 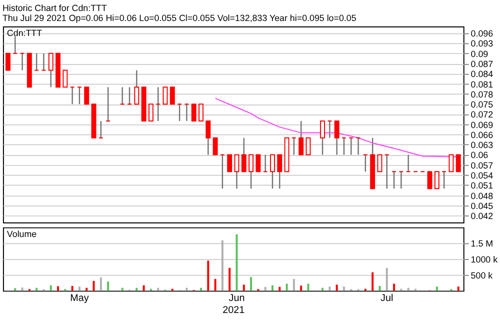 What do you see at coordinates (479, 155) in the screenshot?
I see `y-tick-label: 0.06` at bounding box center [479, 155].